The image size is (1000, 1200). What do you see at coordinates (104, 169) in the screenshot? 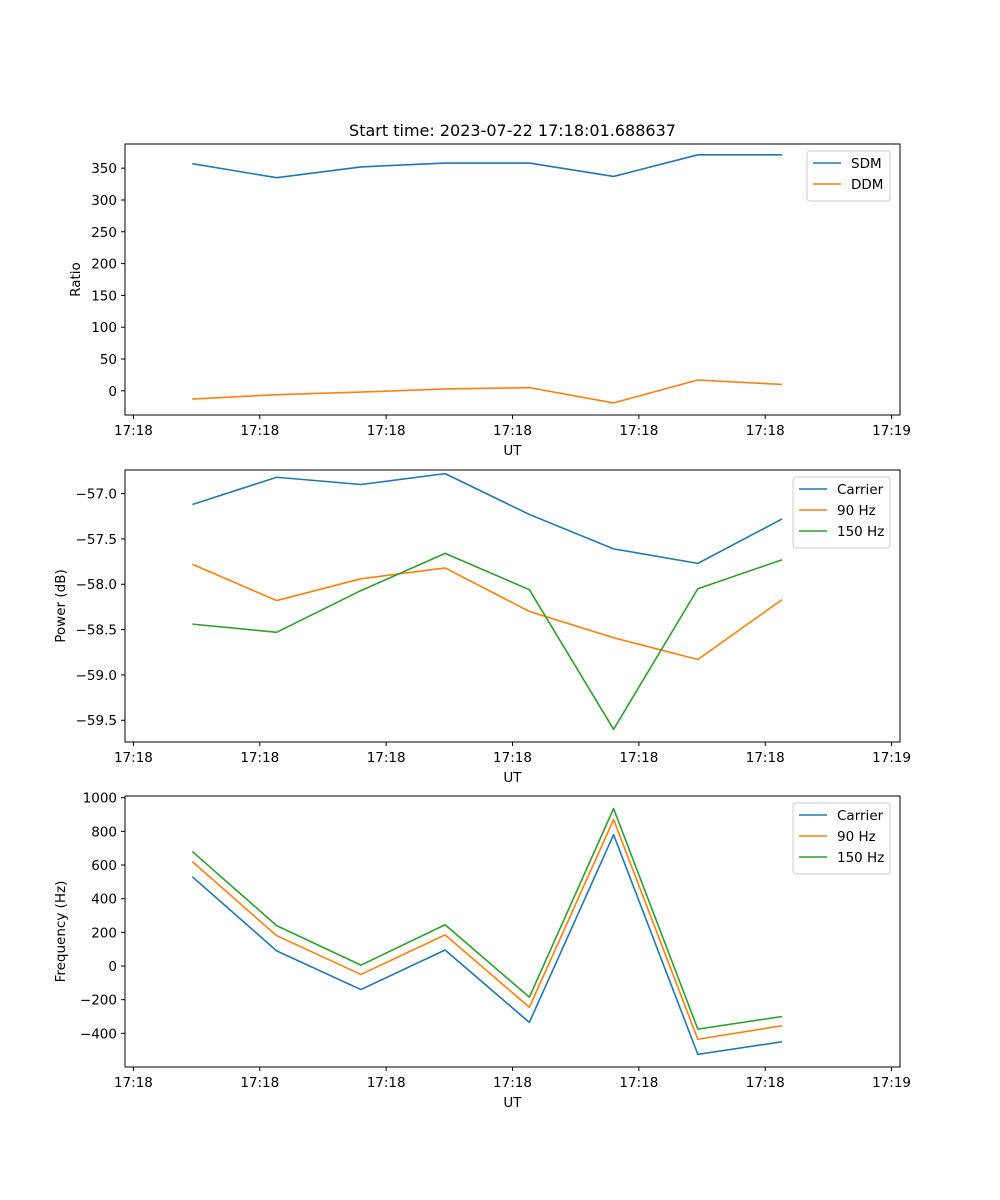
I see `y-tick-label: 350` at bounding box center [104, 169].